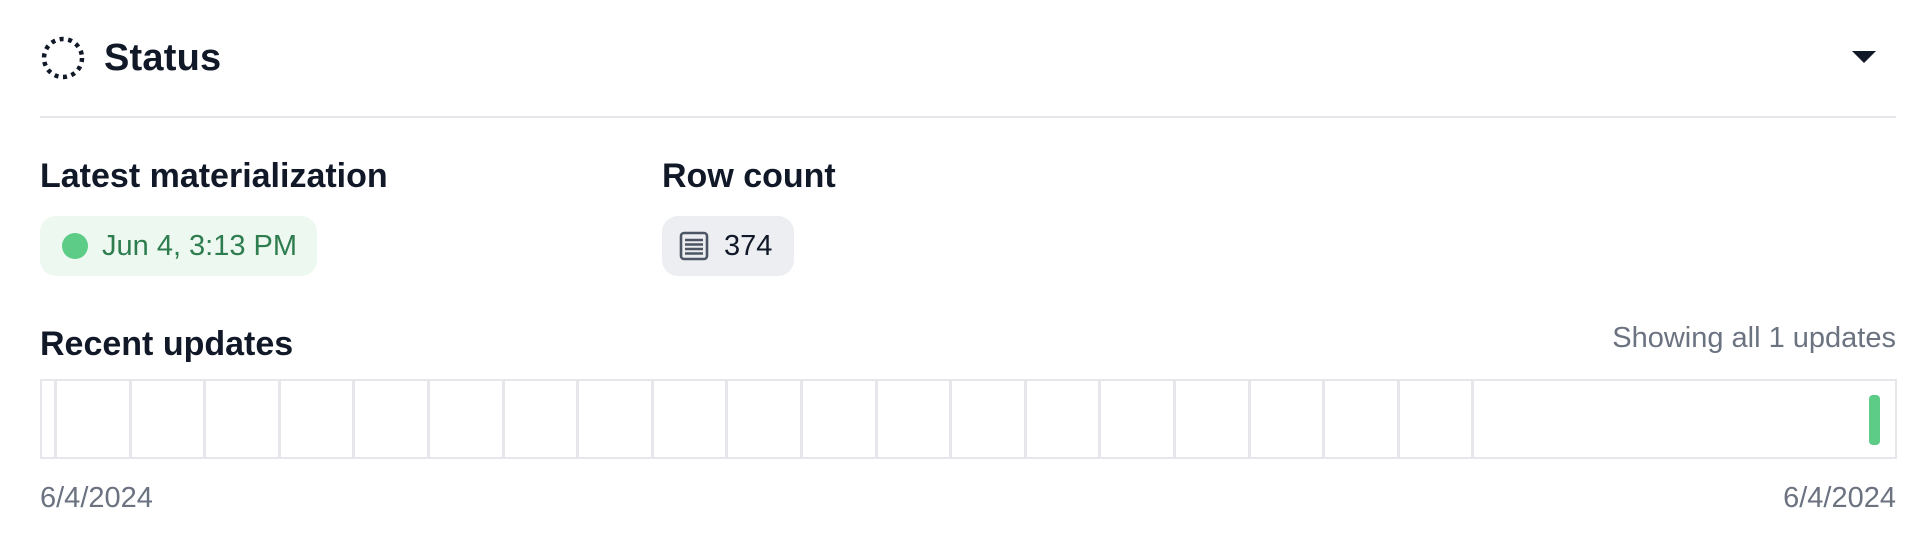 This screenshot has height=559, width=1921. What do you see at coordinates (749, 176) in the screenshot?
I see `row-count-label: Row count` at bounding box center [749, 176].